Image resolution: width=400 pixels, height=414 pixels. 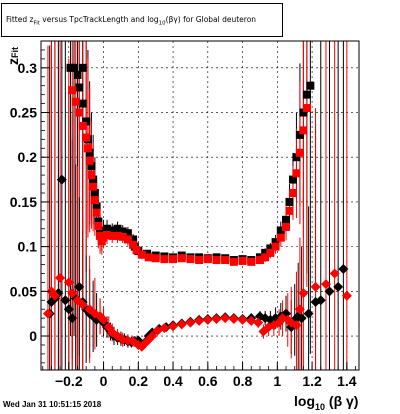 What do you see at coordinates (28, 157) in the screenshot?
I see `y-tick-label: 0.2` at bounding box center [28, 157].